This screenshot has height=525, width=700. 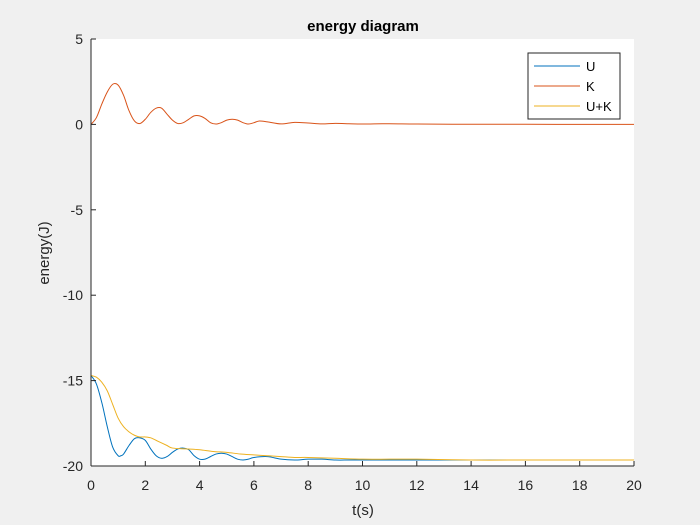 I want to click on x-tick-label: 12, so click(x=417, y=485).